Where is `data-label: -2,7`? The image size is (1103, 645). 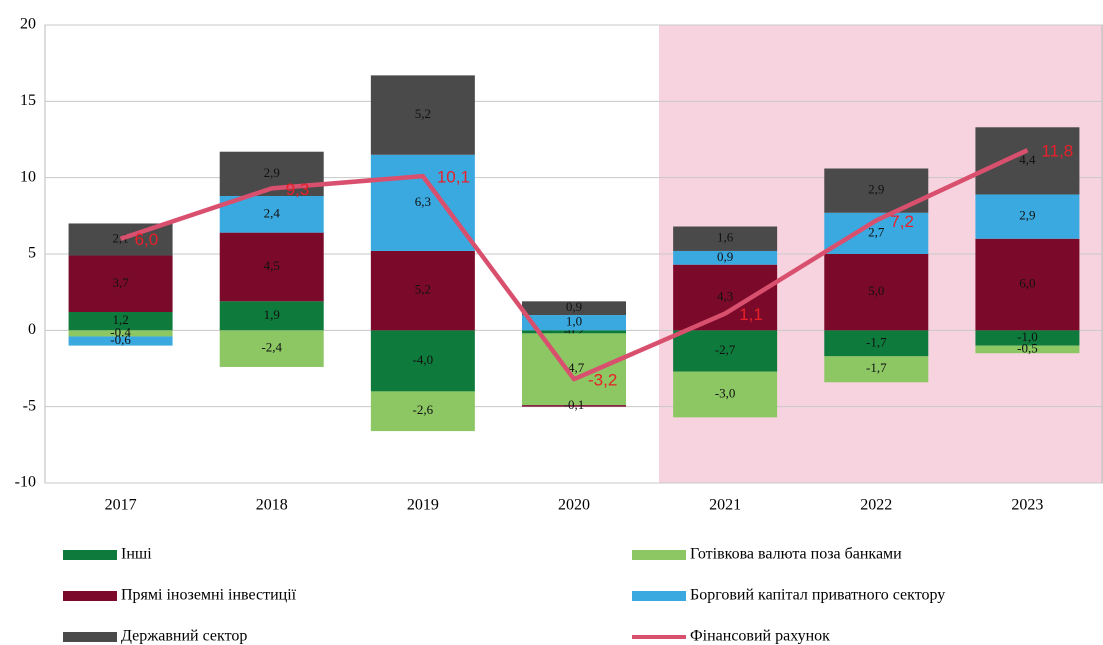
data-label: -2,7 is located at coordinates (725, 349).